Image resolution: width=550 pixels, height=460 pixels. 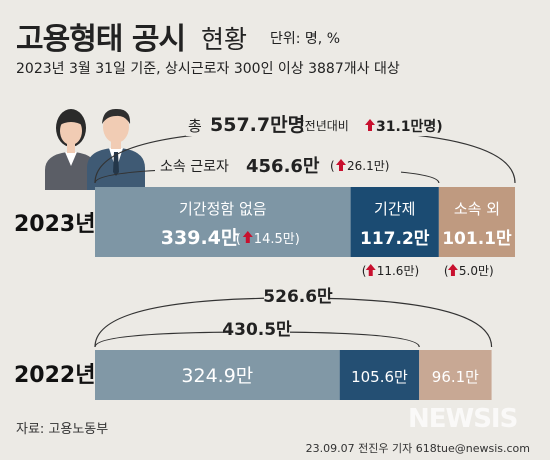 What do you see at coordinates (200, 238) in the screenshot?
I see `value-label-2023-0: 339.4만` at bounding box center [200, 238].